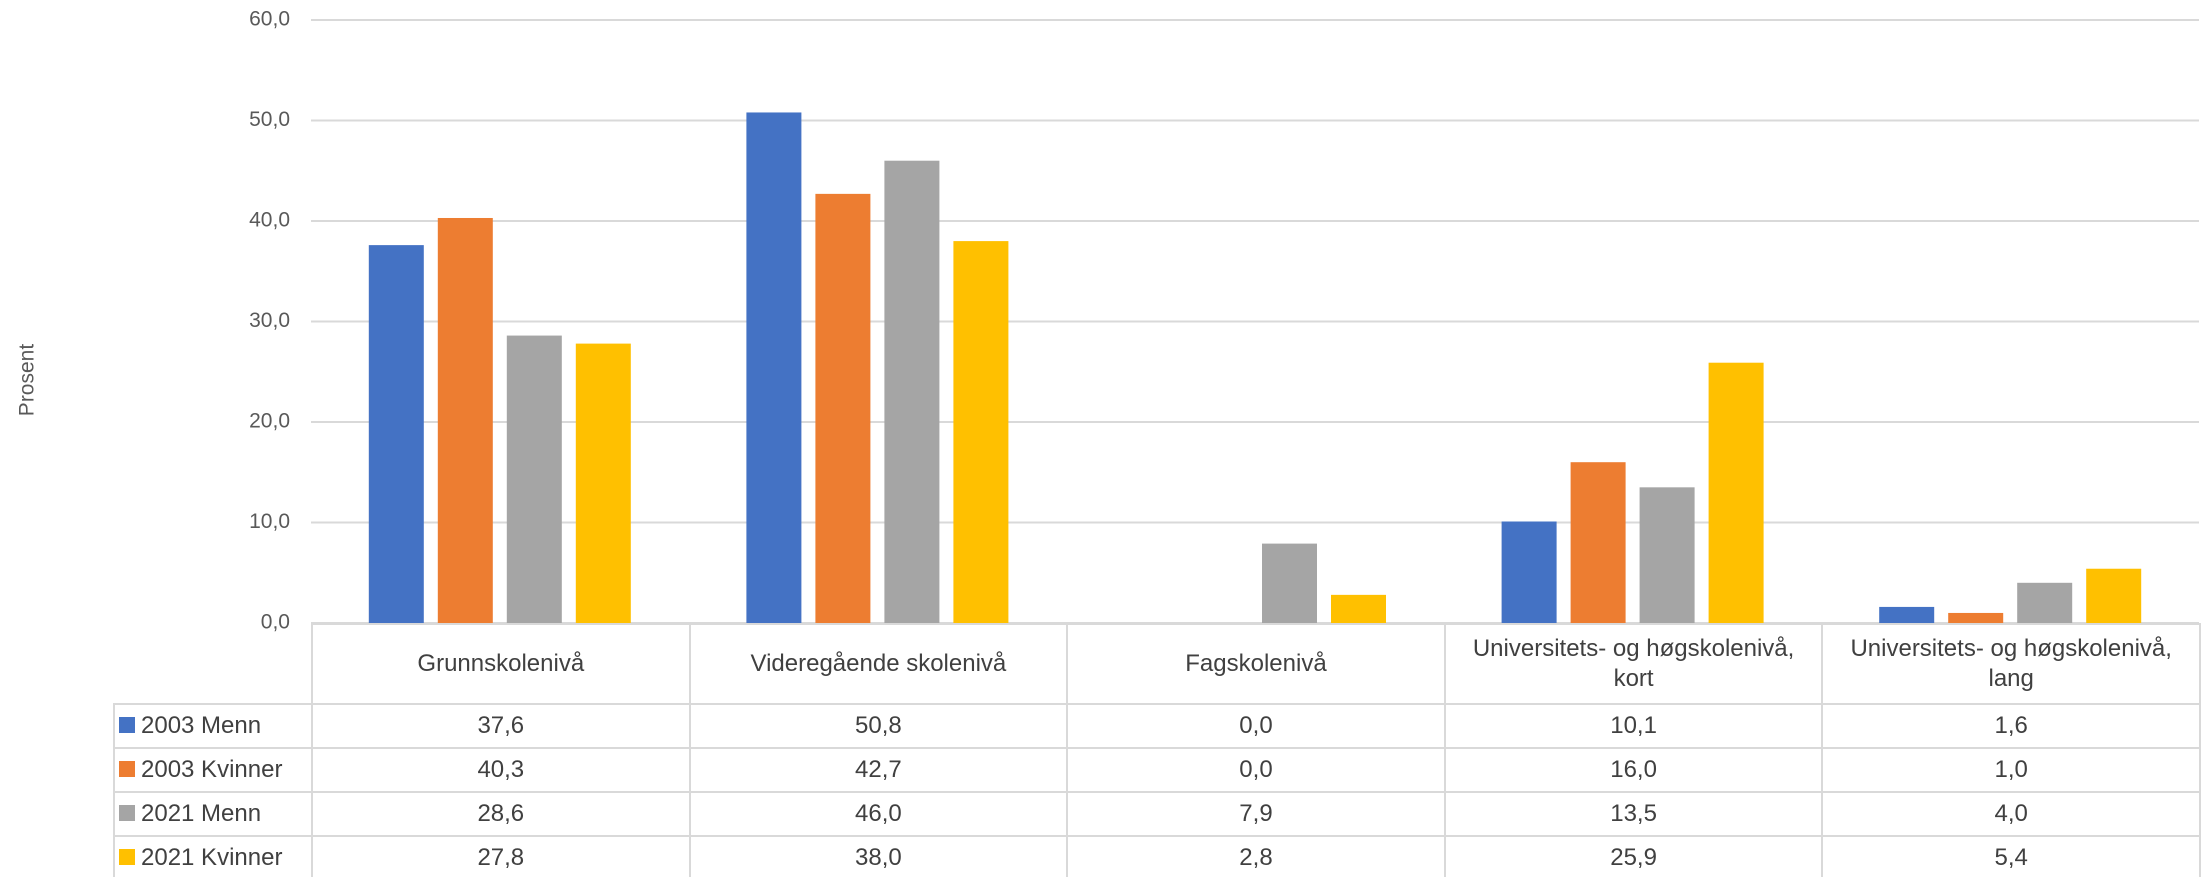 Image resolution: width=2206 pixels, height=877 pixels. What do you see at coordinates (1256, 856) in the screenshot?
I see `value-label: 2,8` at bounding box center [1256, 856].